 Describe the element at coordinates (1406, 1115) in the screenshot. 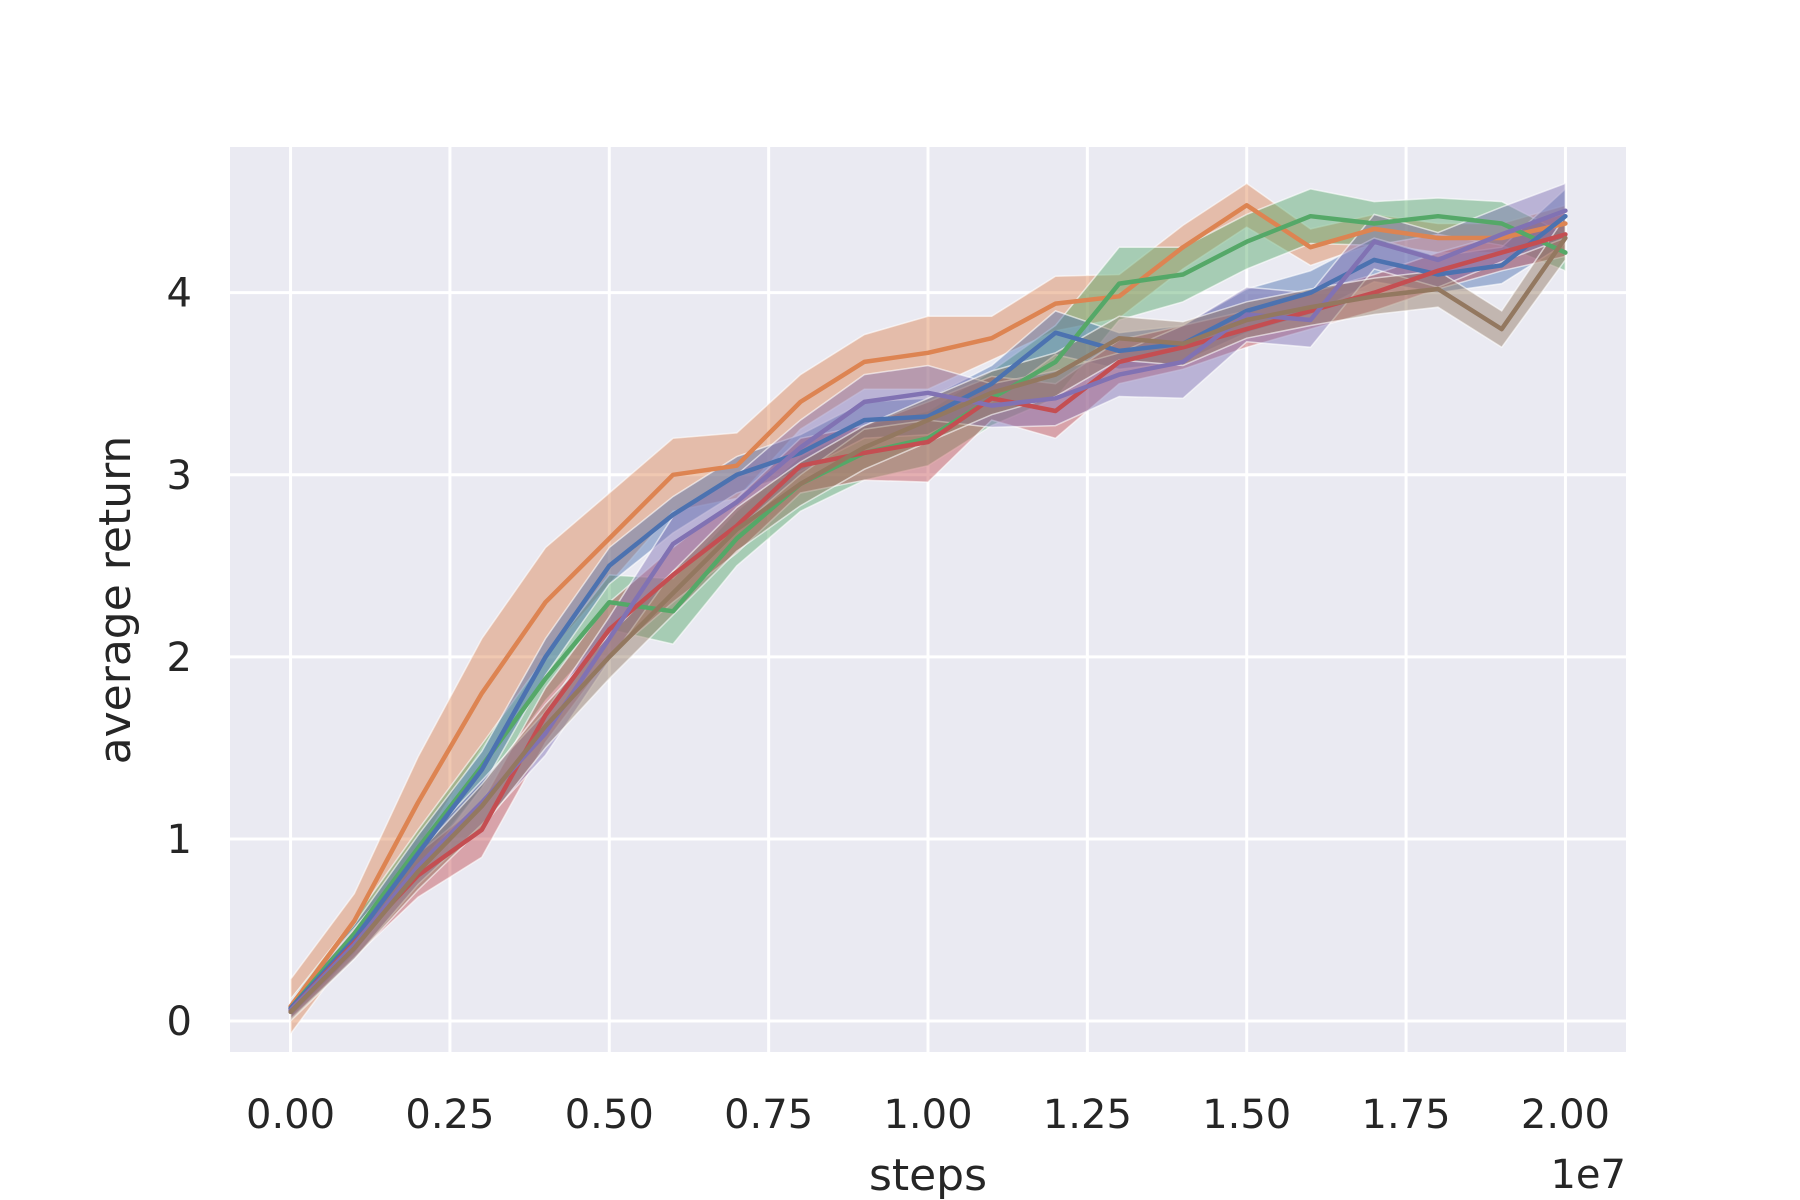

I see `x-tick-label-7: 1.75` at that location.